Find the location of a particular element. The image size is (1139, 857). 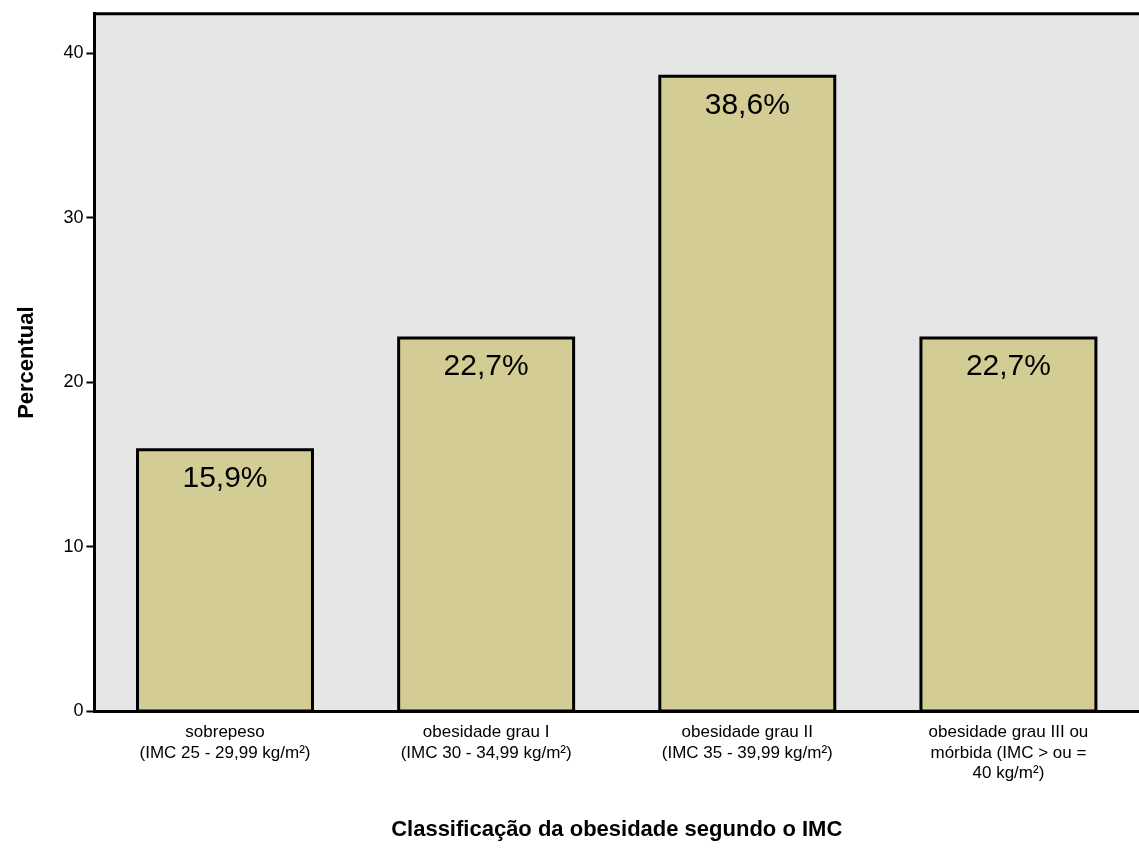

x-tick-label: obesidade grau III ou mórbida (IMC > ou = 40 kg/m²) is located at coordinates (1008, 752).